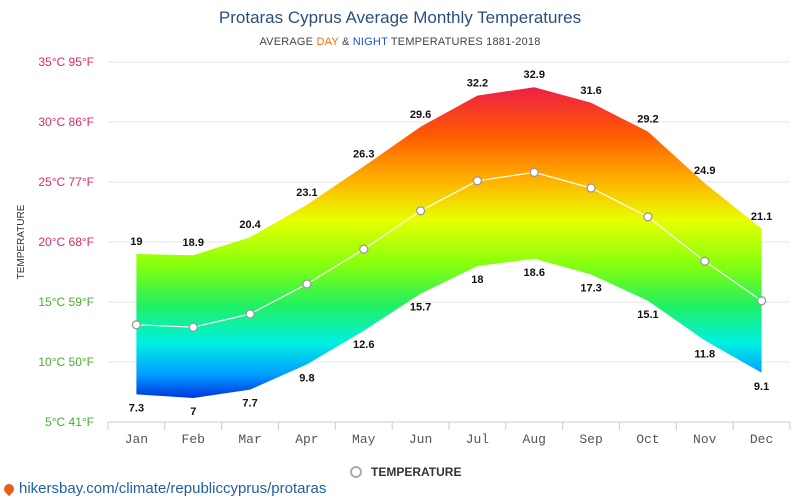 The height and width of the screenshot is (500, 800). I want to click on day-value-label: 26.3, so click(363, 154).